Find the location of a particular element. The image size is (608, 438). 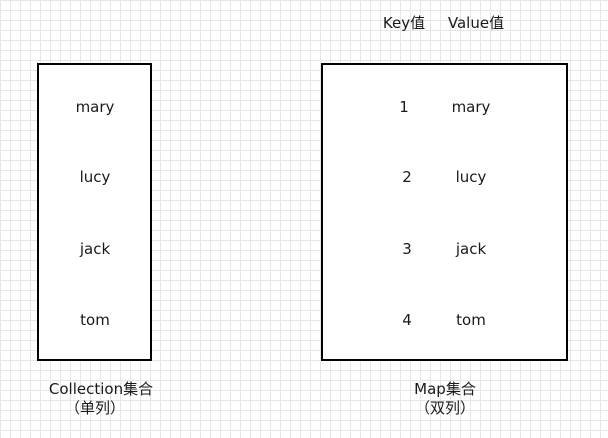

collection-caption-subtitle: （单列） is located at coordinates (95, 408).